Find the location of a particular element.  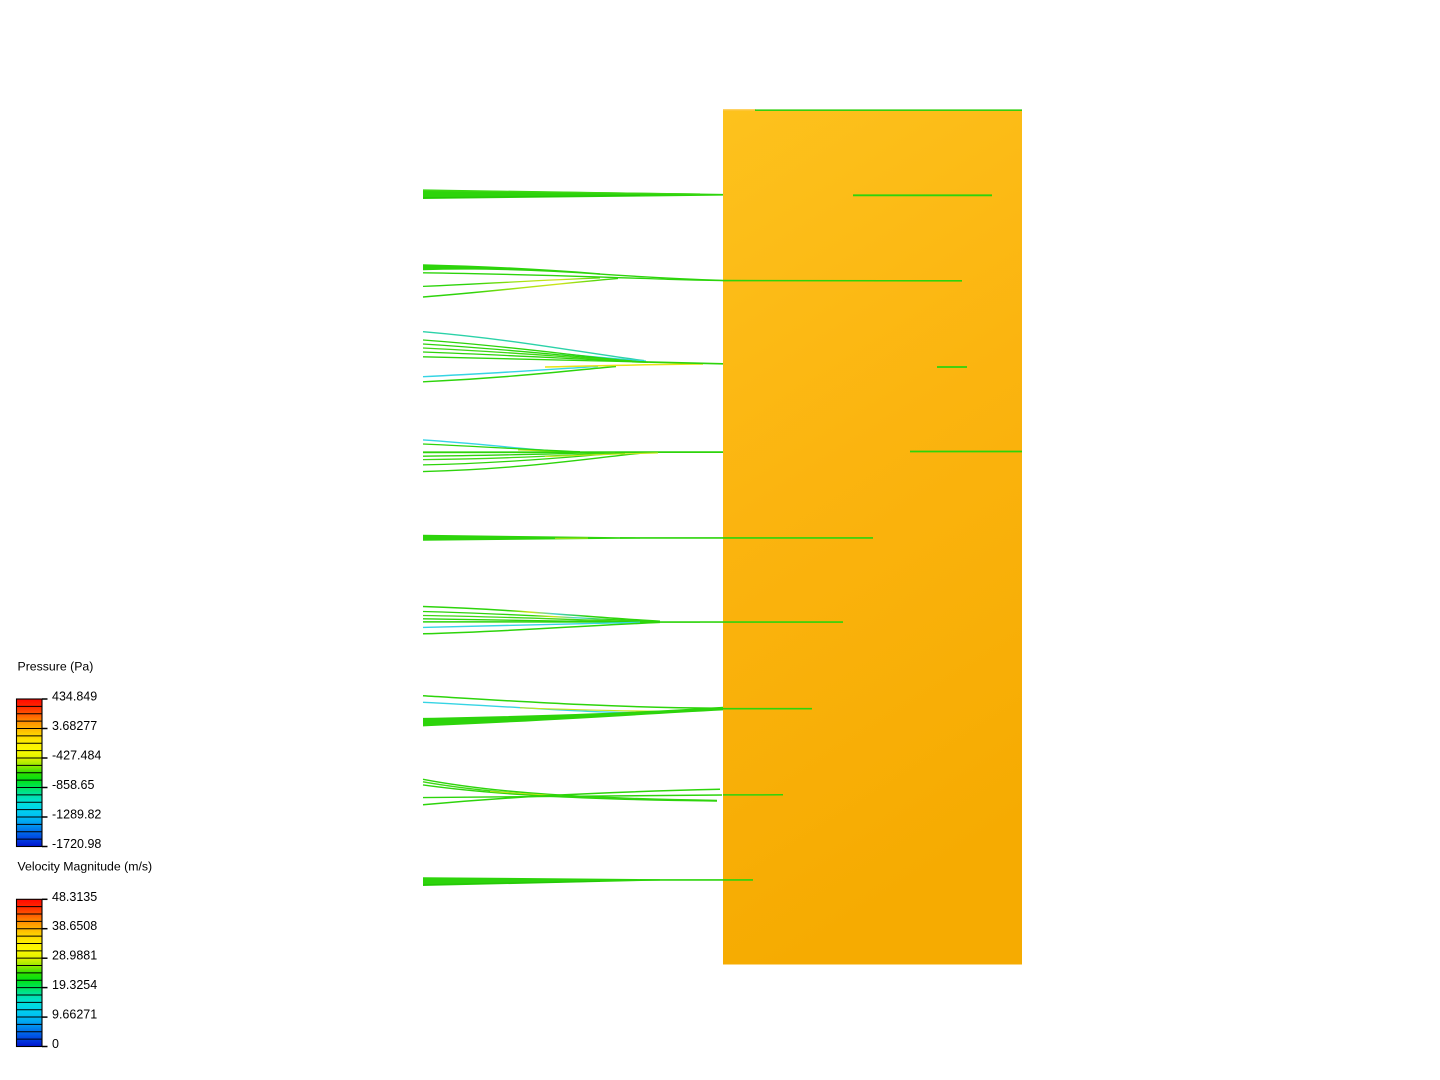

svg-text: 434.849 is located at coordinates (74, 697).